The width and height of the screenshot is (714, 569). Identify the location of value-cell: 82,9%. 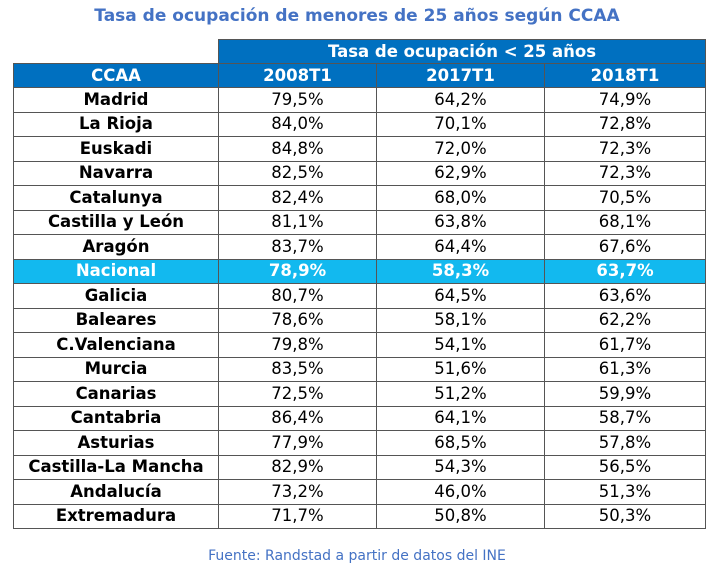
(297, 467).